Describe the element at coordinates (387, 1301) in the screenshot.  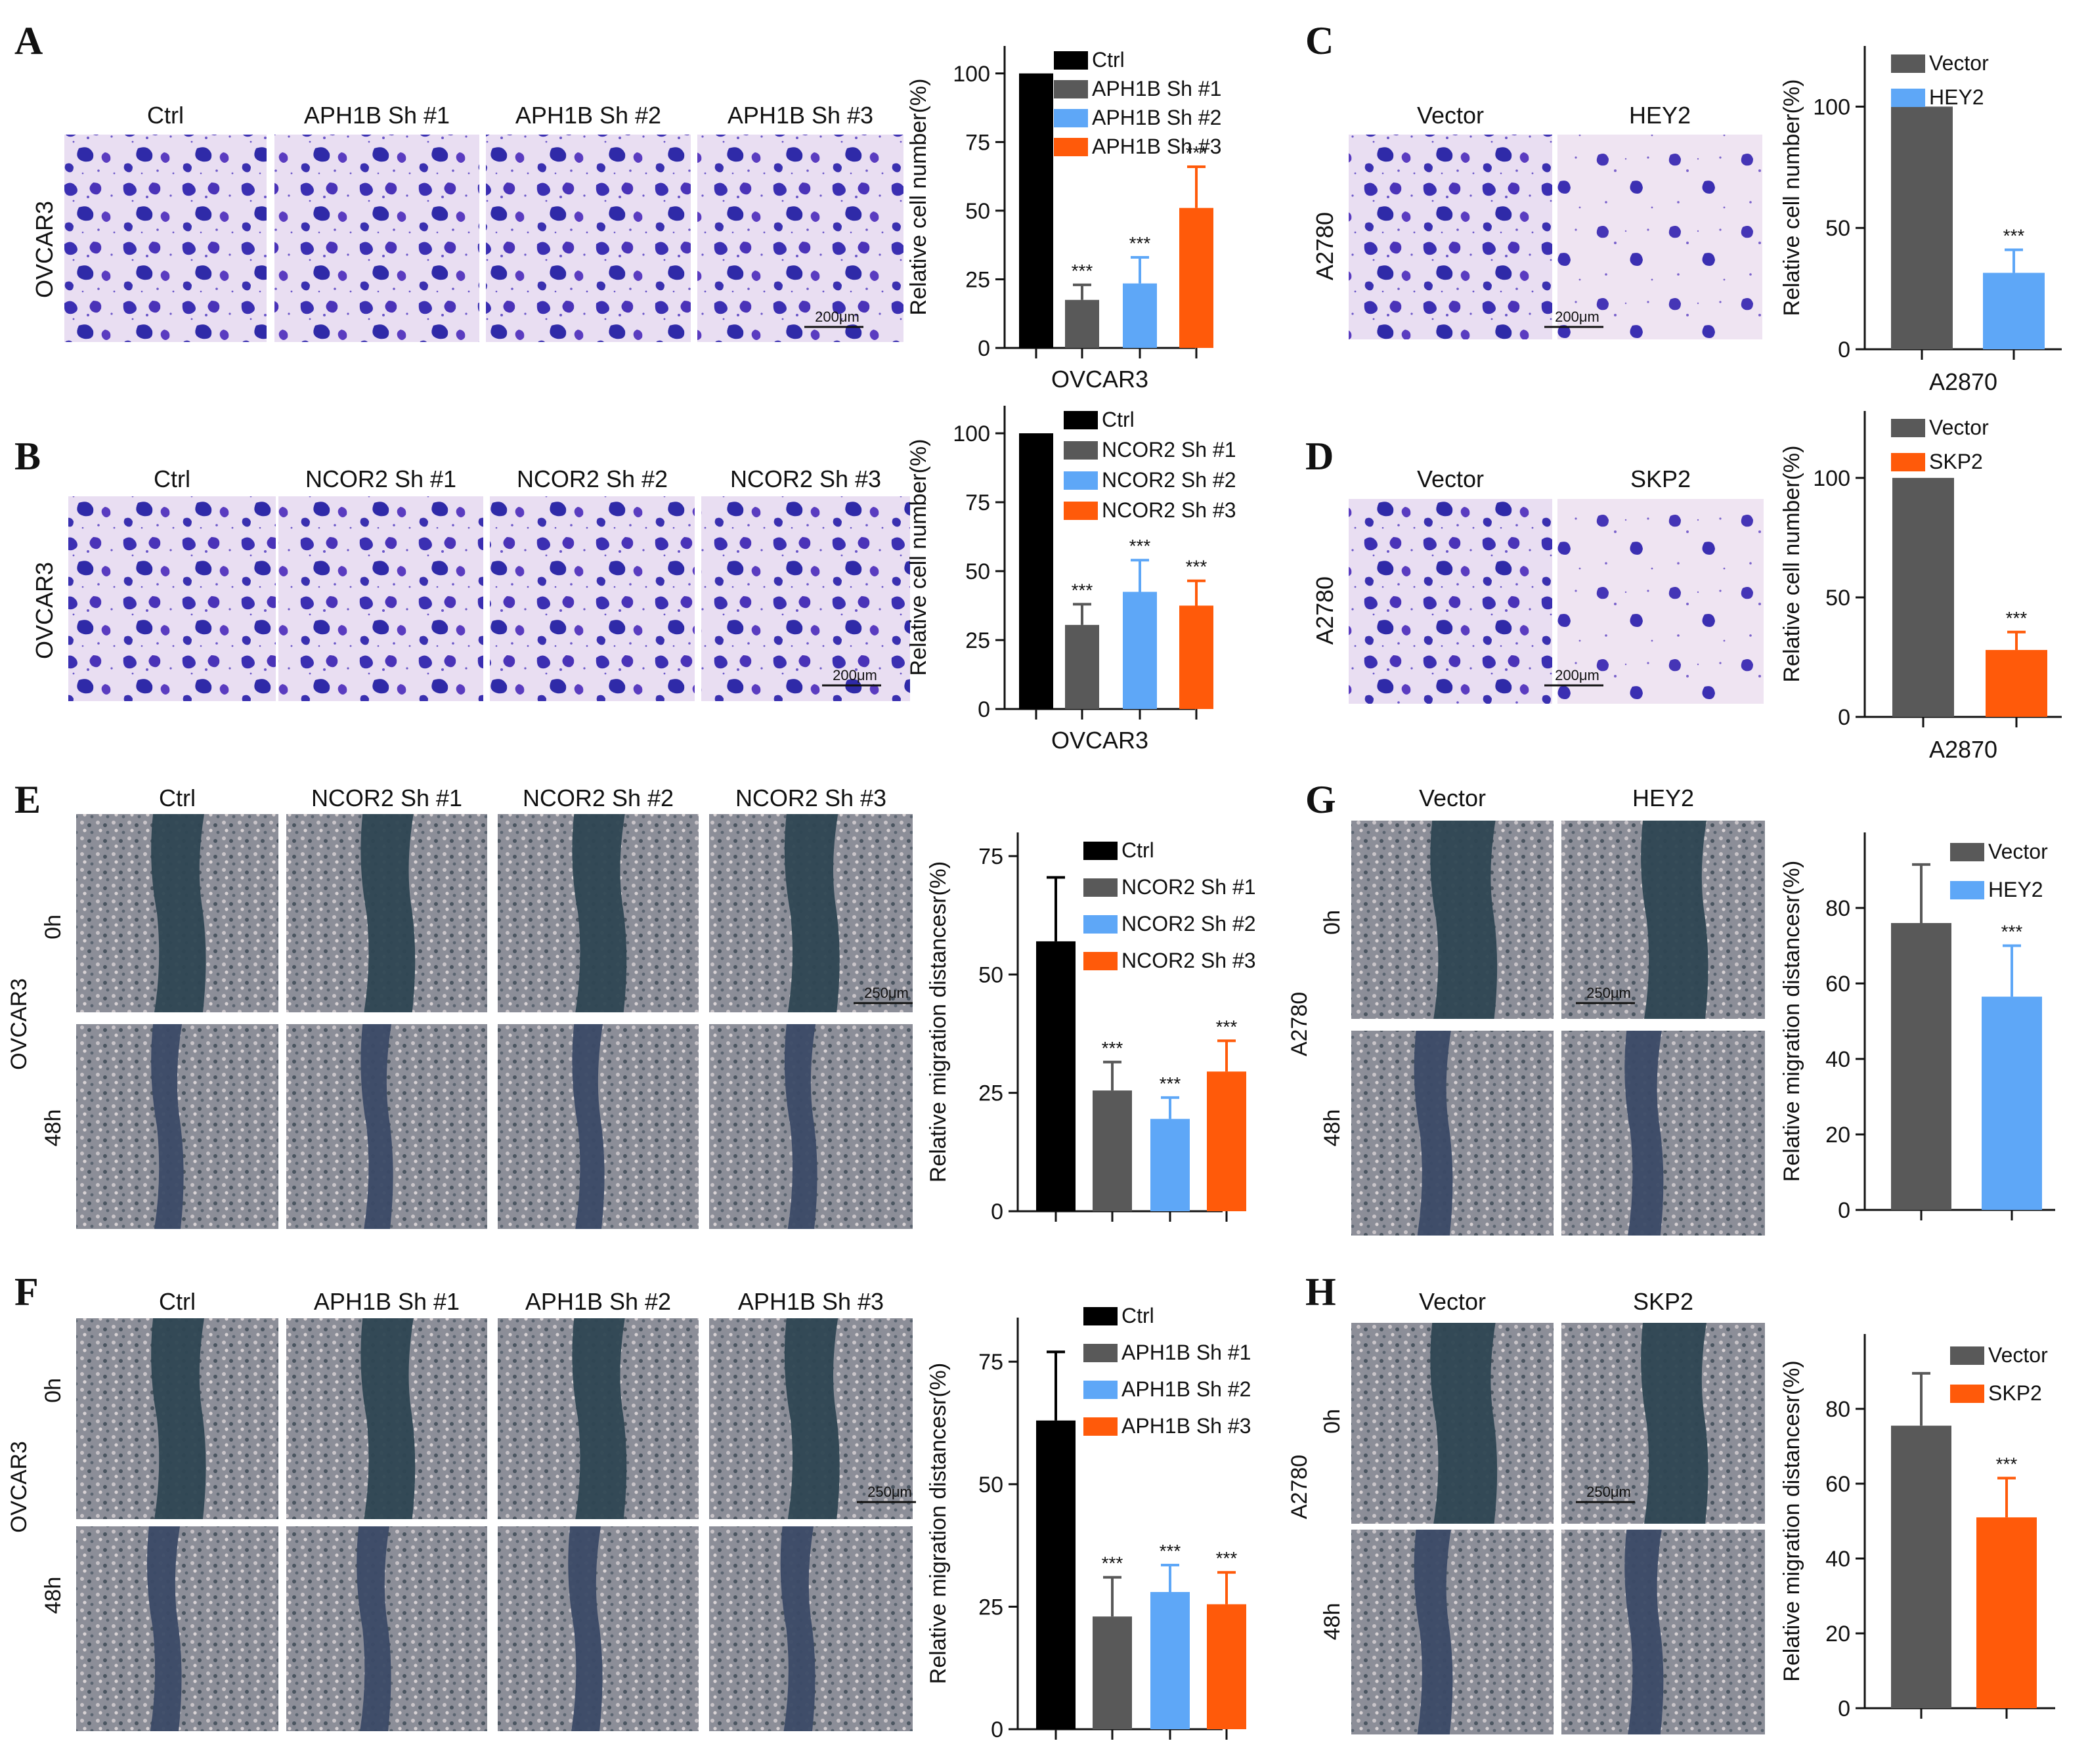
I see `image-label: APH1B Sh #1` at that location.